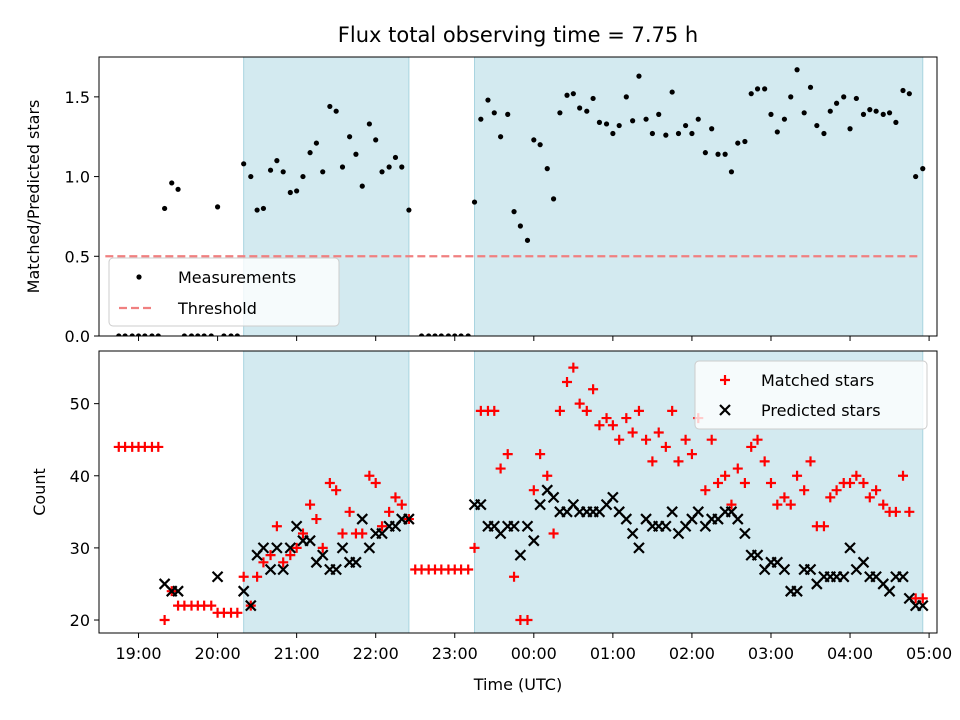 The image size is (960, 720). What do you see at coordinates (725, 380) in the screenshot?
I see `legend-matched-icon` at bounding box center [725, 380].